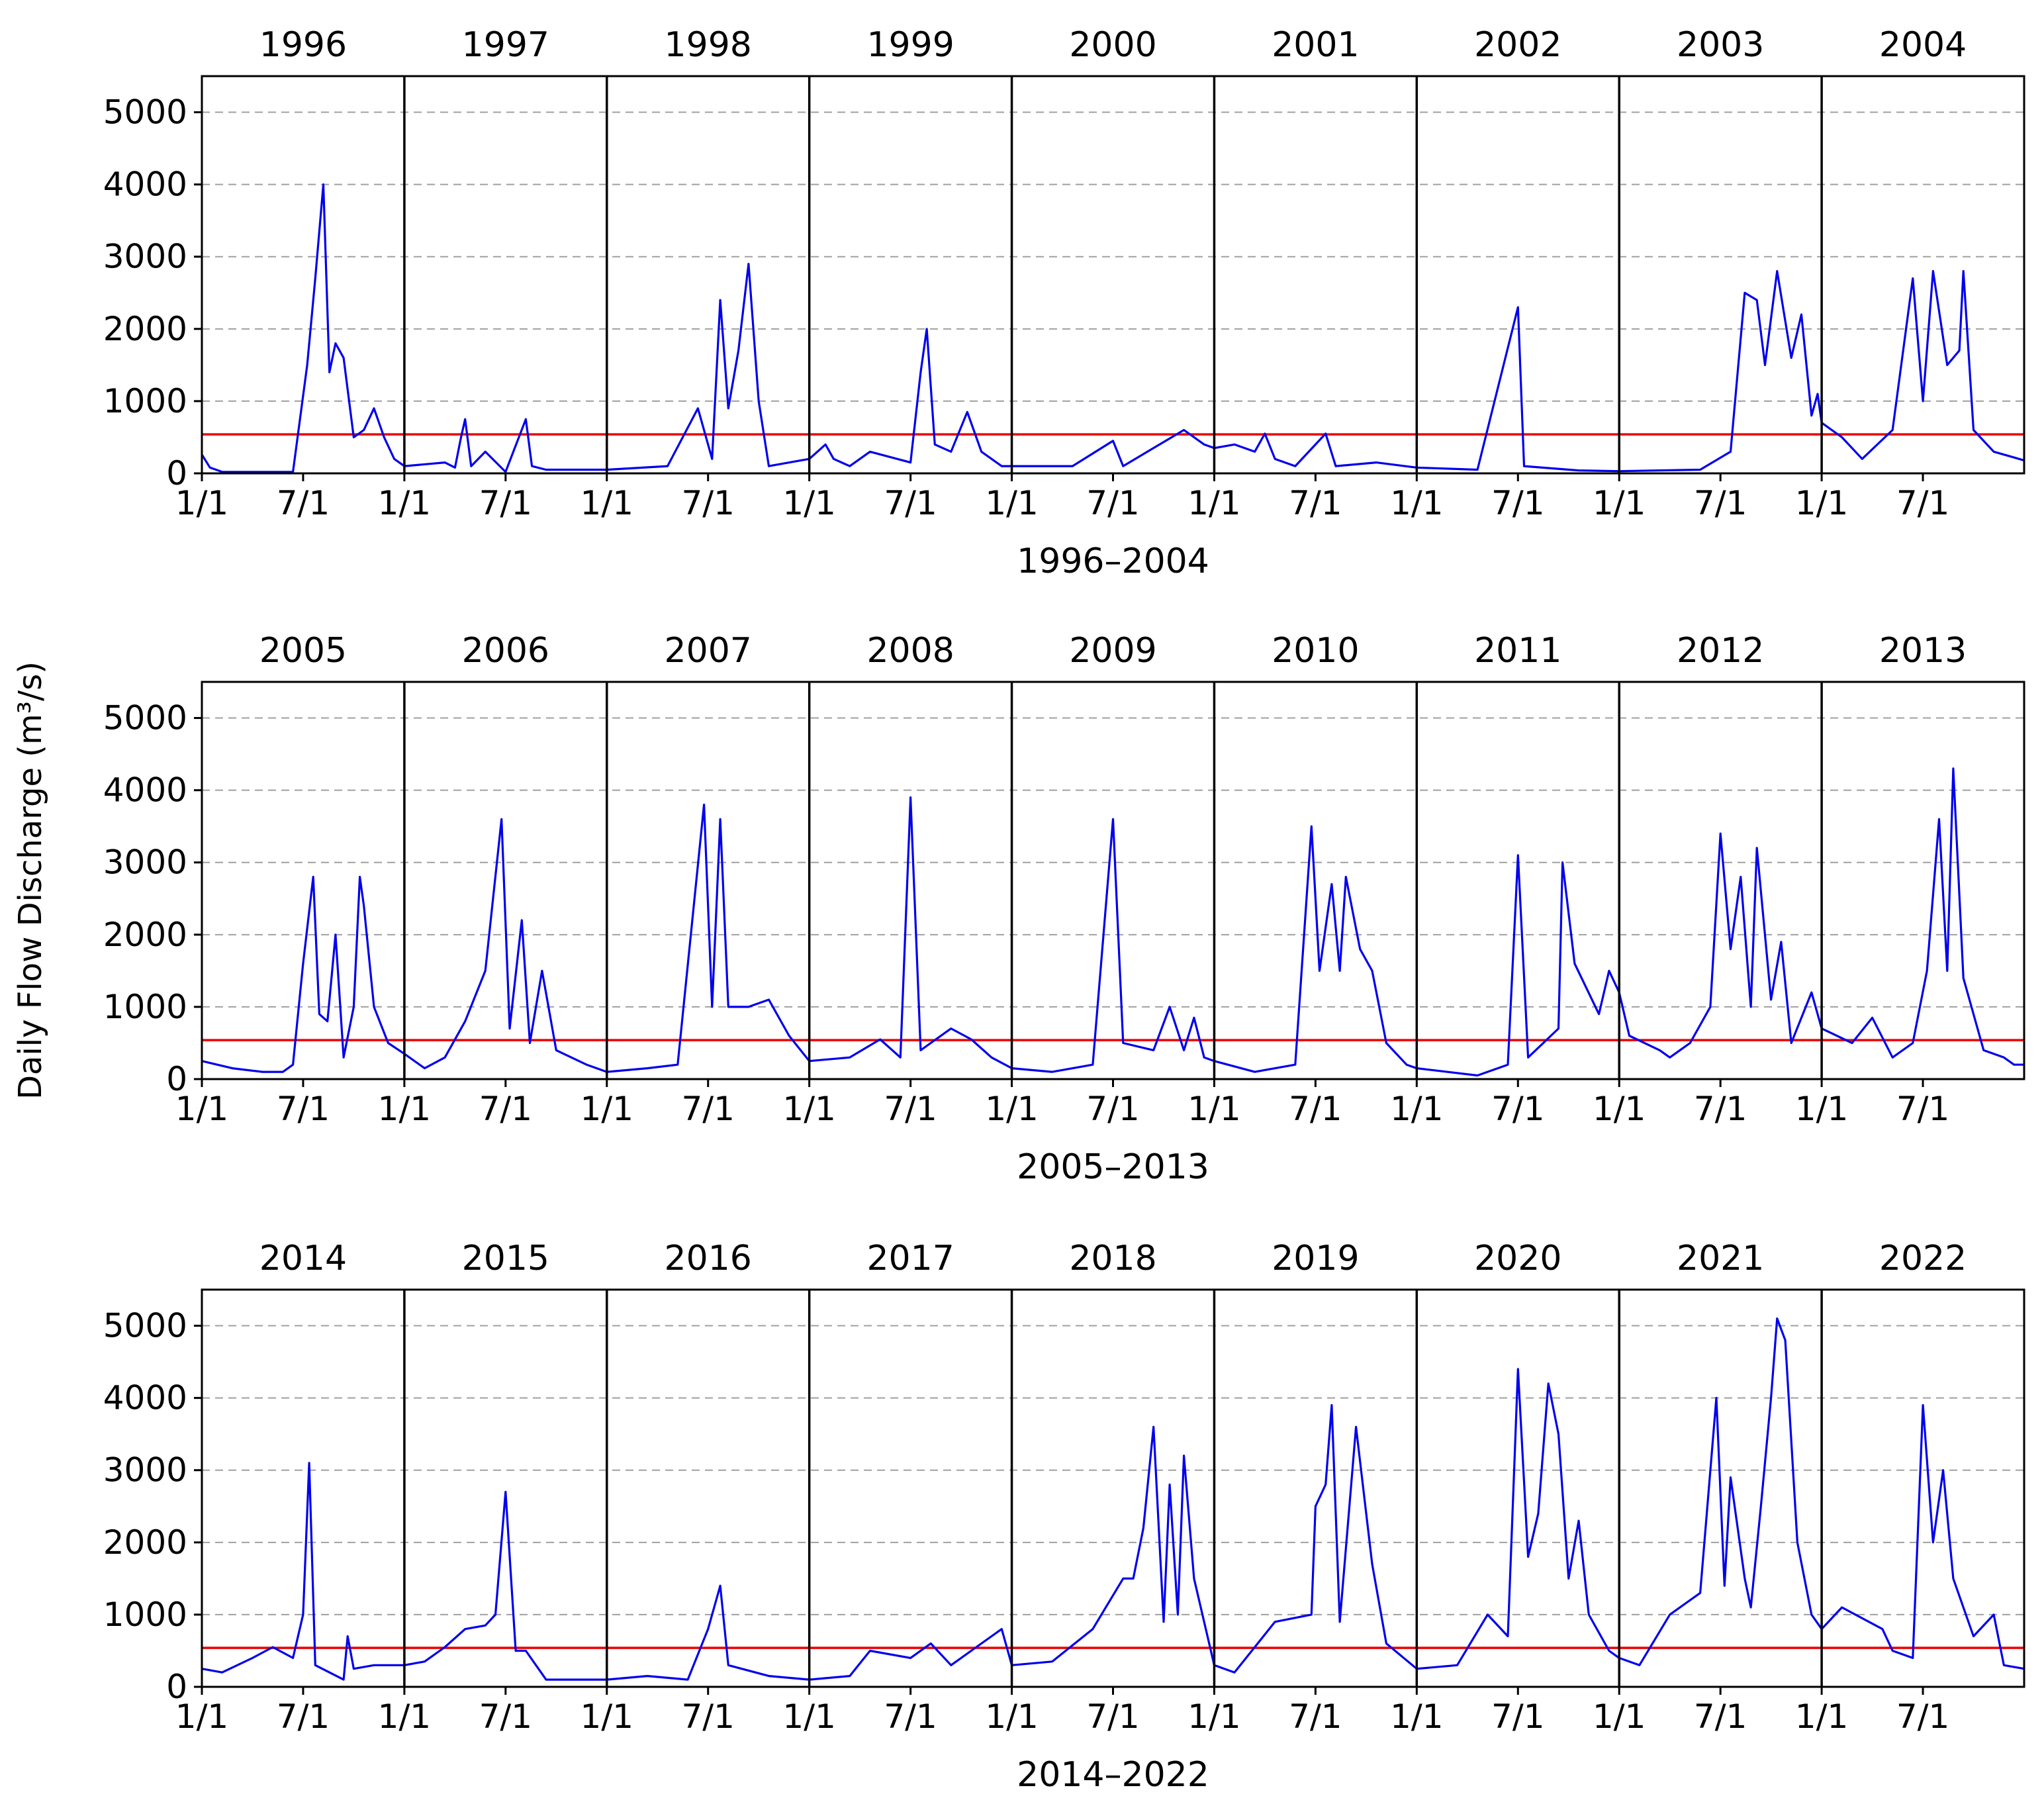  I want to click on year-label-2005: 2005, so click(303, 651).